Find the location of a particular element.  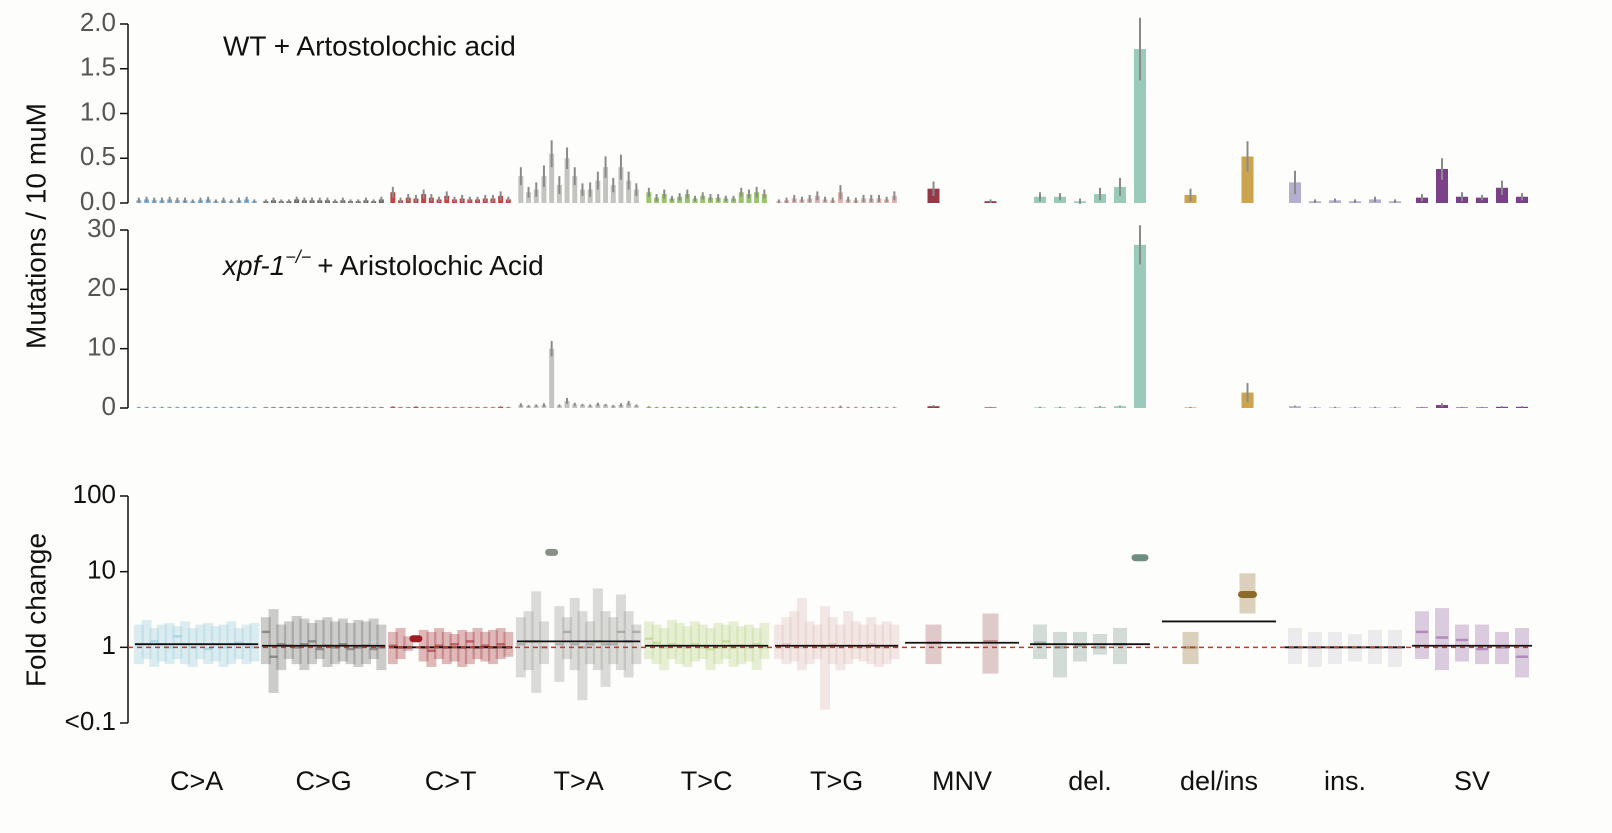

panel-title: WT + Artostolochic acid is located at coordinates (369, 45).